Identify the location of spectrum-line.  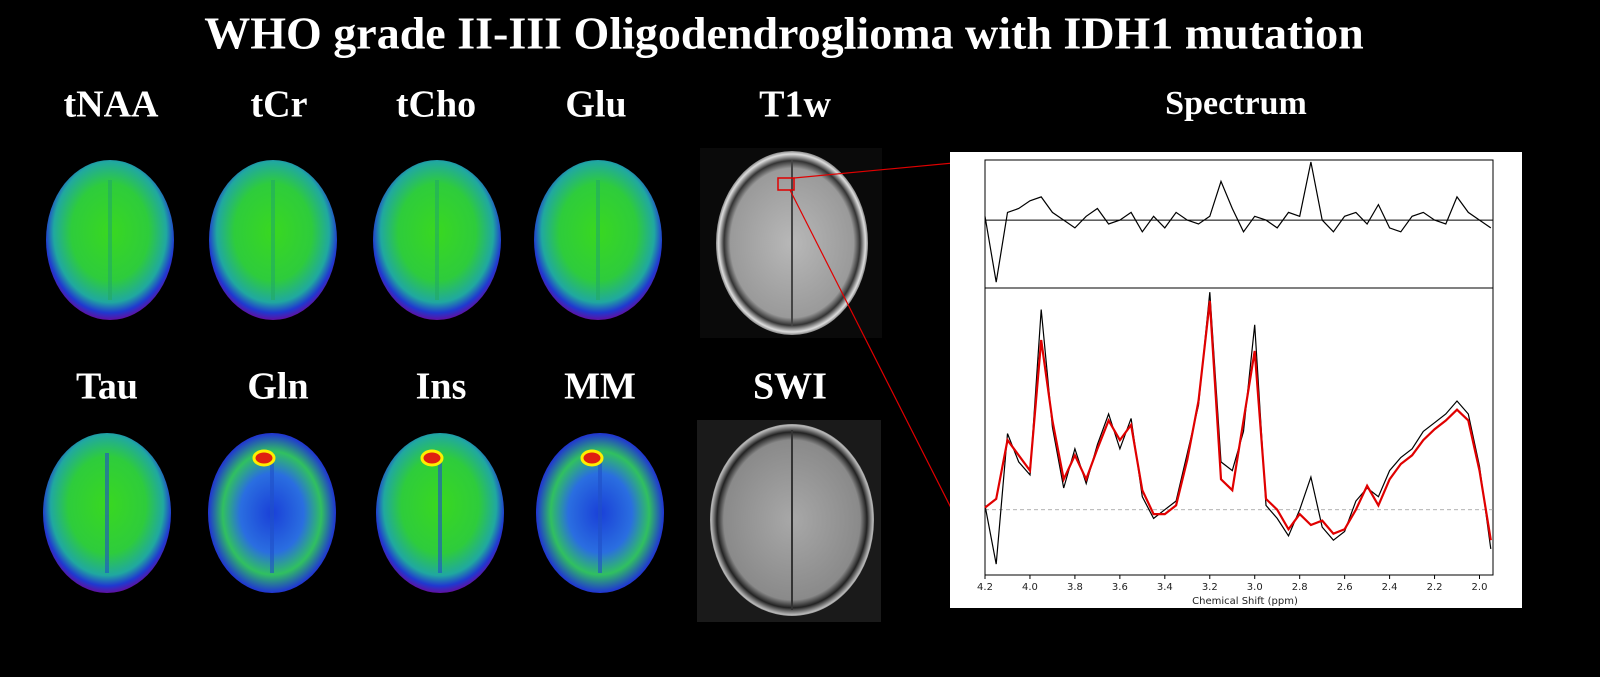
(1238, 420).